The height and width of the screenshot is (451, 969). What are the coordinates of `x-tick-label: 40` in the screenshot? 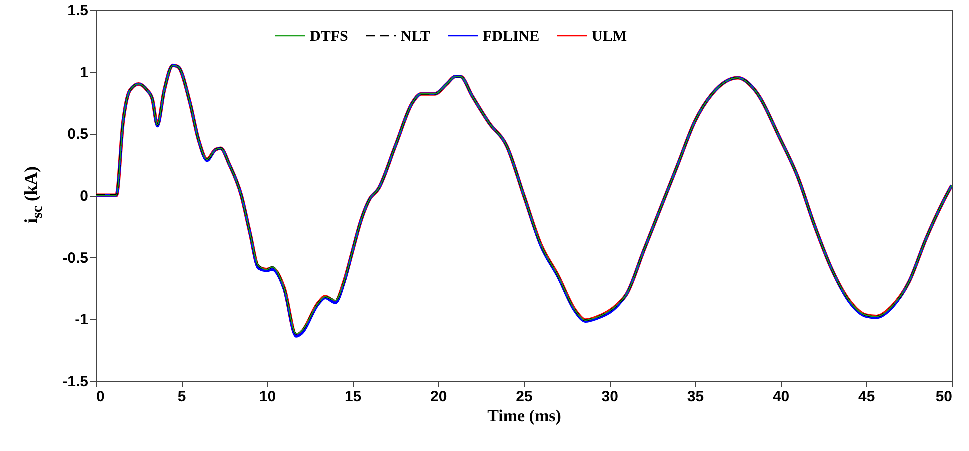 It's located at (781, 397).